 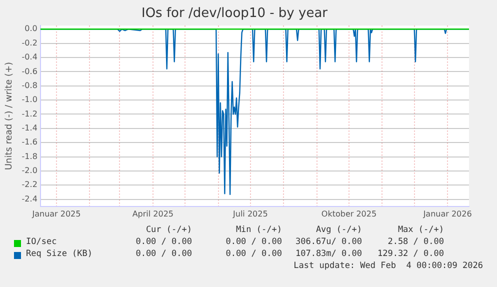 What do you see at coordinates (416, 242) in the screenshot?
I see `text: 2.58 / 0.00` at bounding box center [416, 242].